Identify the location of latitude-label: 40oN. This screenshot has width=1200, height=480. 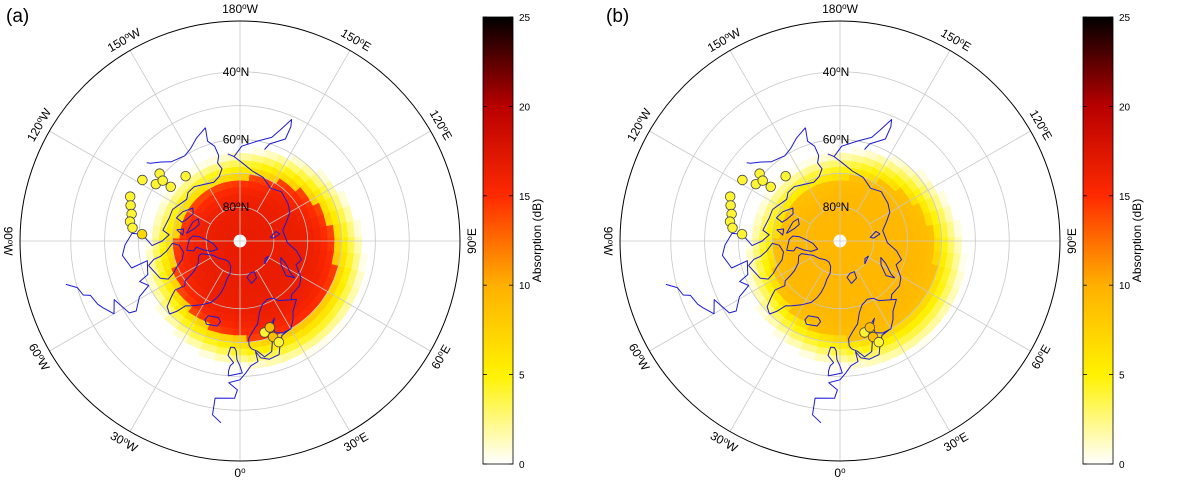
(236, 71).